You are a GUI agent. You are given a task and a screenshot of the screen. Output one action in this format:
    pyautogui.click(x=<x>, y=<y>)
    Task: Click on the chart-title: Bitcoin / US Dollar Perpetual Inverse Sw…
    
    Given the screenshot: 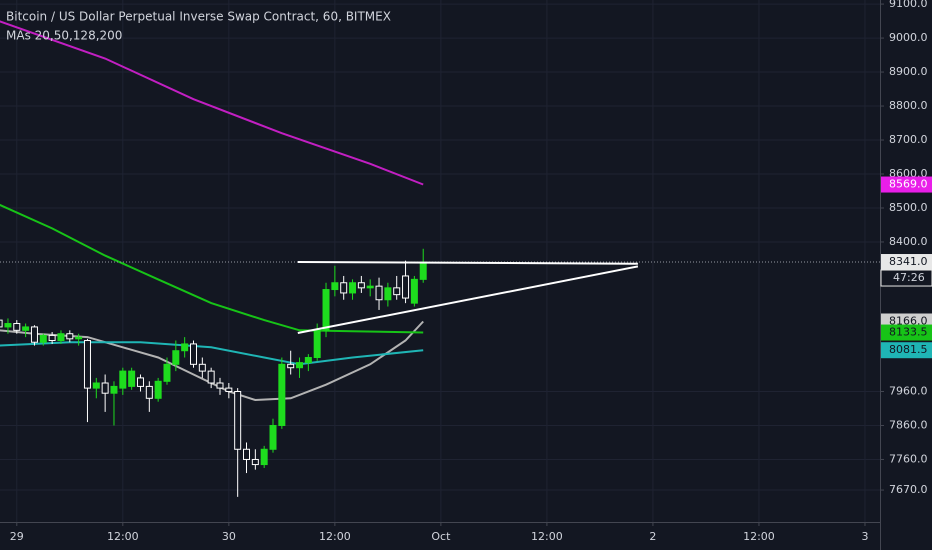 What is the action you would take?
    pyautogui.click(x=198, y=17)
    